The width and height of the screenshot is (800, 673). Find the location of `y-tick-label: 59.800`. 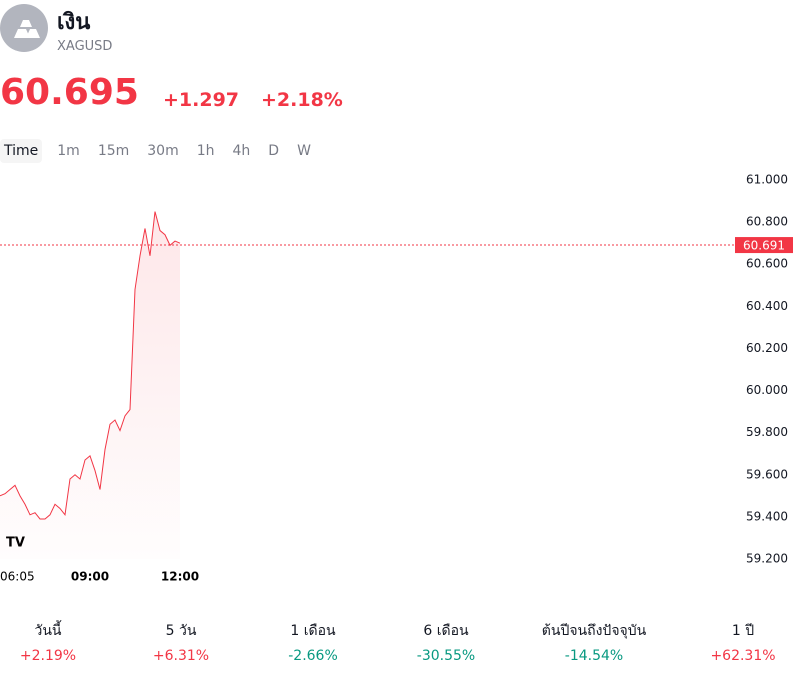

y-tick-label: 59.800 is located at coordinates (767, 432).